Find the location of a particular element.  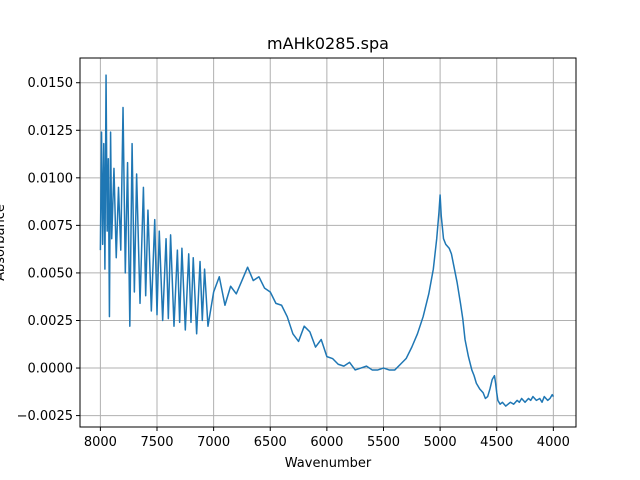

x-tick-label: 7000 is located at coordinates (213, 442).